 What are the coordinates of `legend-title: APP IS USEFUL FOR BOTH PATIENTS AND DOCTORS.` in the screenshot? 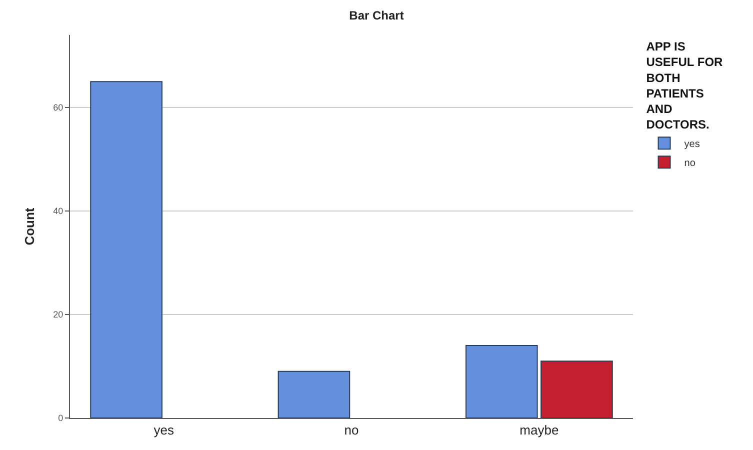 It's located at (685, 86).